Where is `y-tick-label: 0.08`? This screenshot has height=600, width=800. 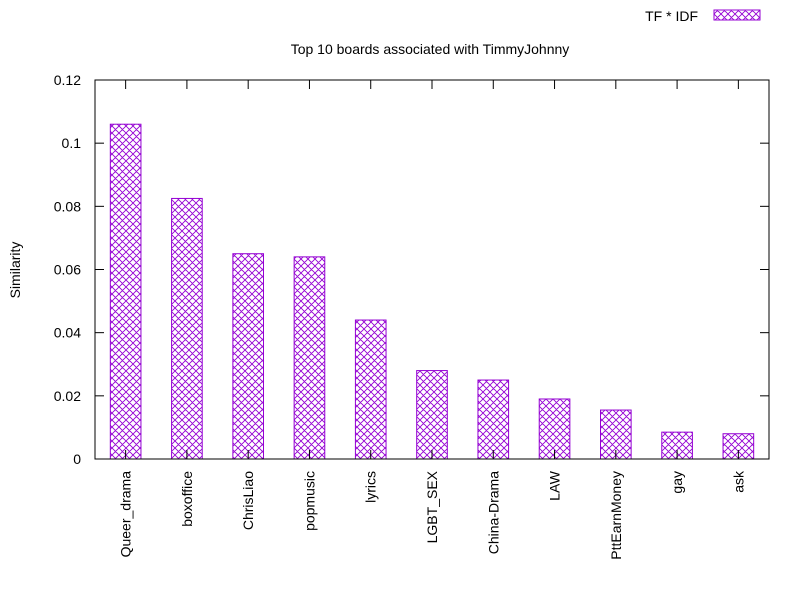 y-tick-label: 0.08 is located at coordinates (67, 206).